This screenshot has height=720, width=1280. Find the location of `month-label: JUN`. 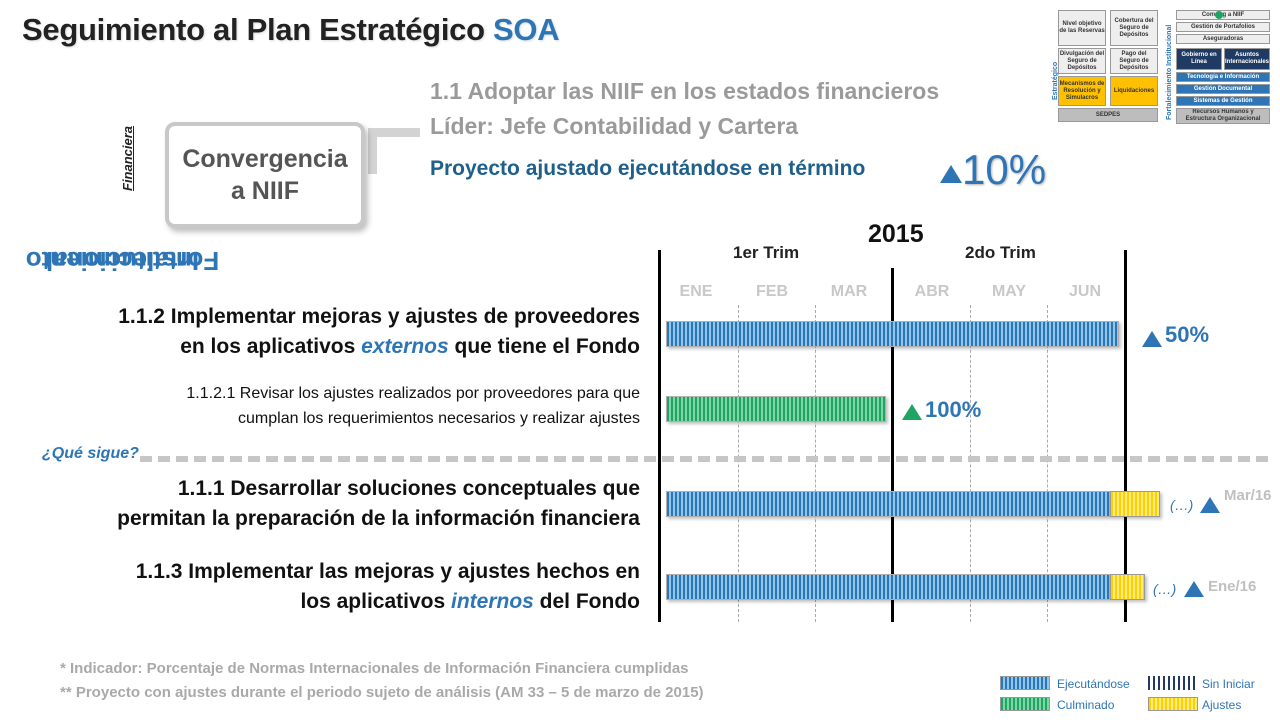

month-label: JUN is located at coordinates (1084, 291).